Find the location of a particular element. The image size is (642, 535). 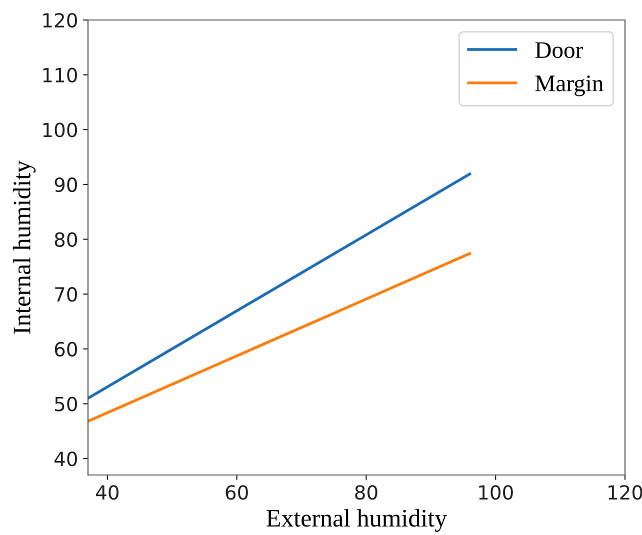

x-tick-label: 40 is located at coordinates (107, 492).